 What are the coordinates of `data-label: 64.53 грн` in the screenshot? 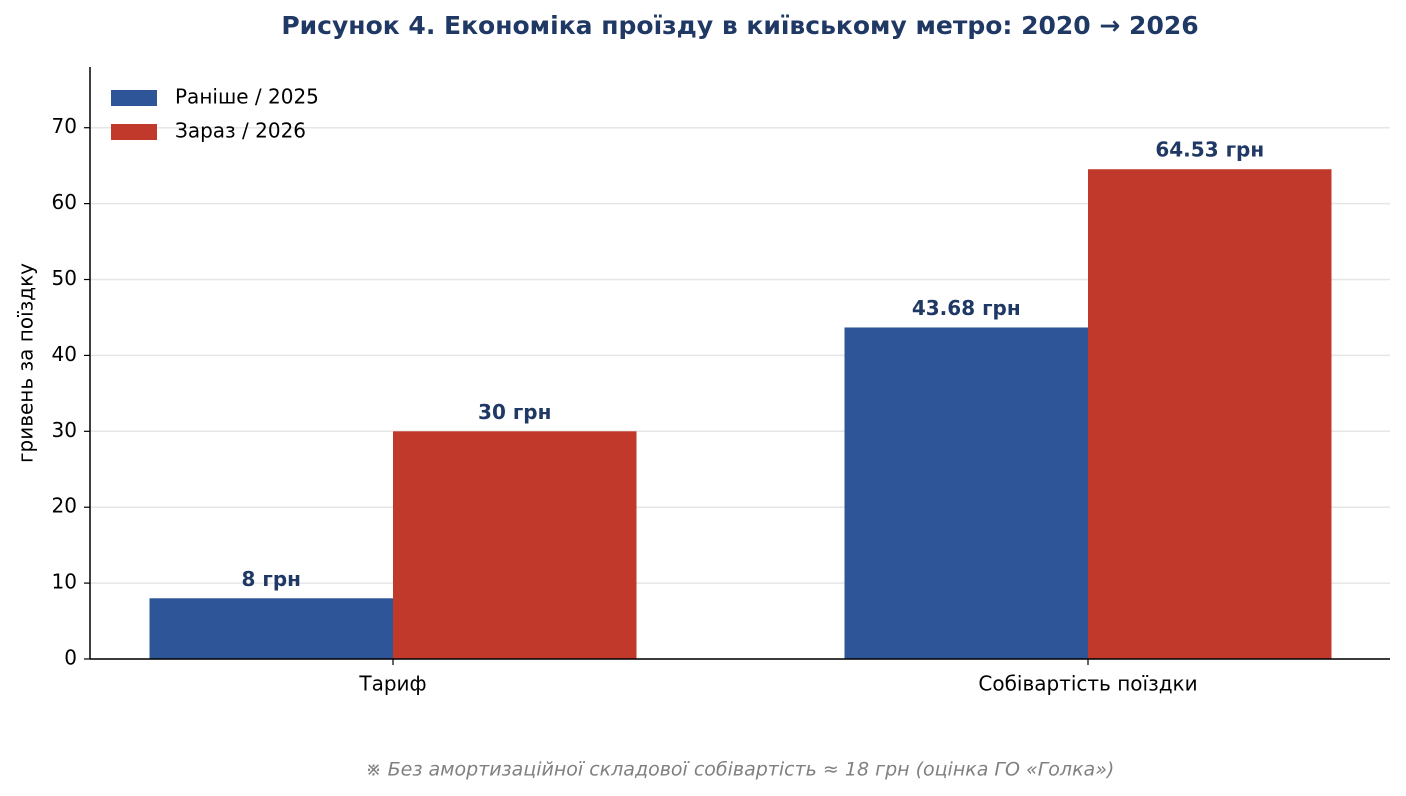 It's located at (1209, 150).